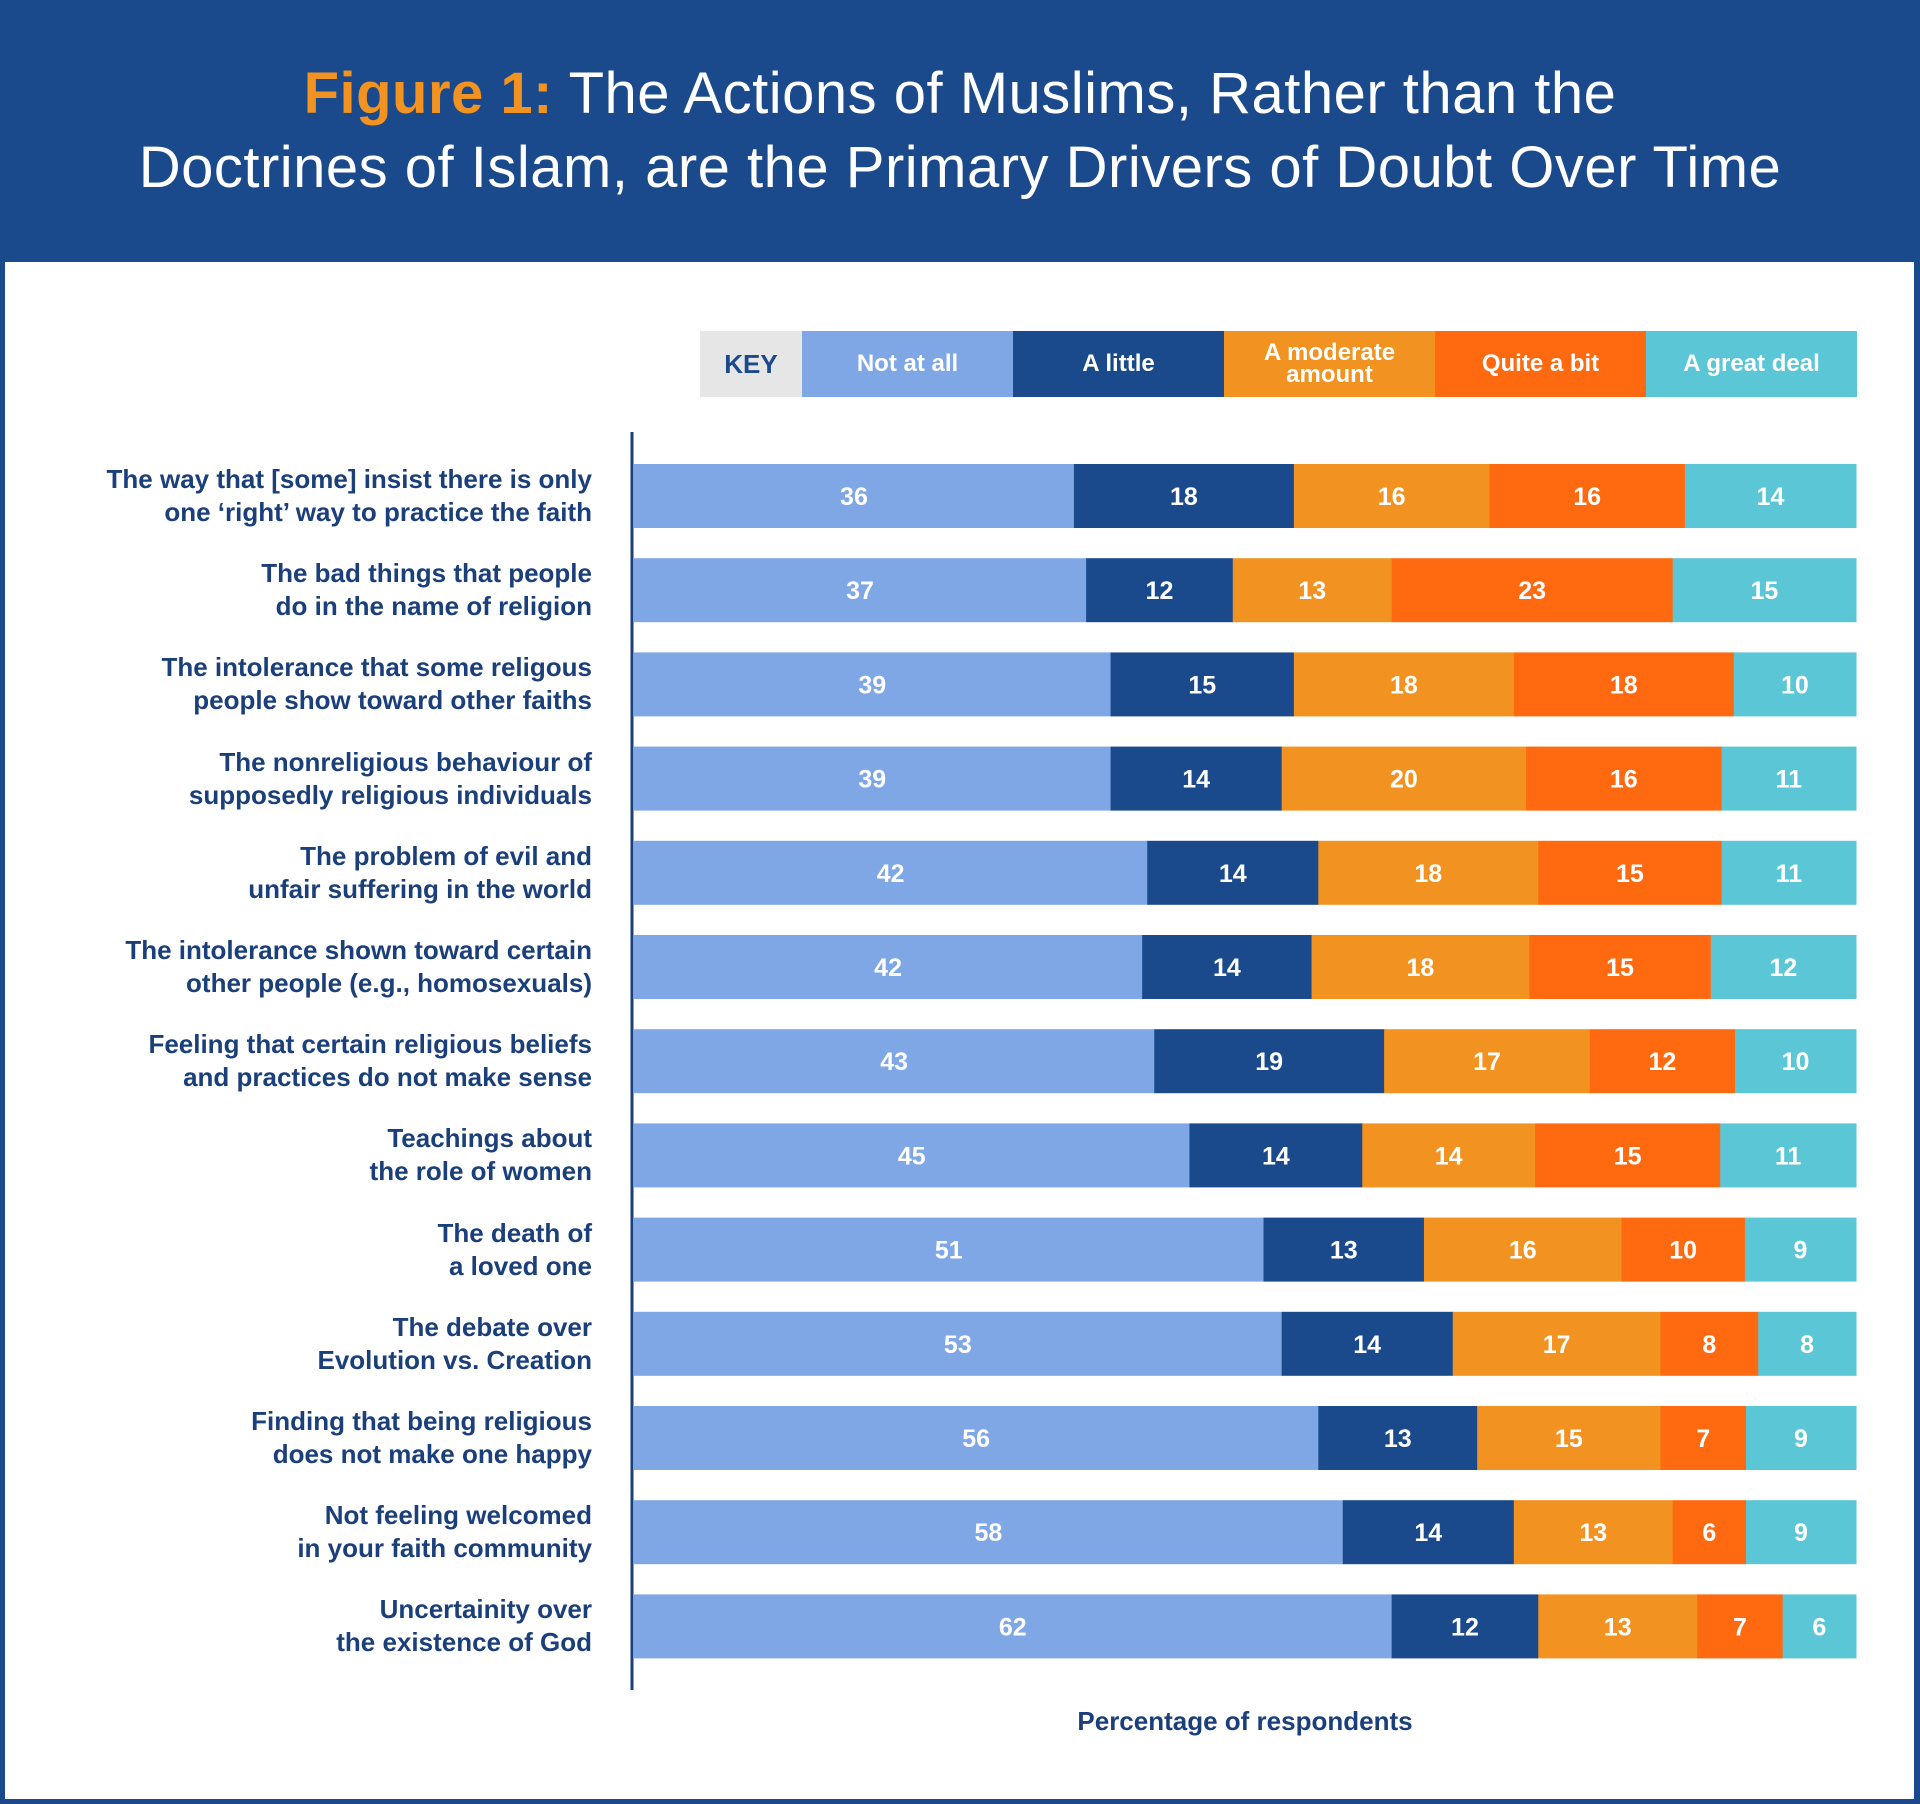 The height and width of the screenshot is (1804, 1920). What do you see at coordinates (1404, 780) in the screenshot?
I see `data-label: 20` at bounding box center [1404, 780].